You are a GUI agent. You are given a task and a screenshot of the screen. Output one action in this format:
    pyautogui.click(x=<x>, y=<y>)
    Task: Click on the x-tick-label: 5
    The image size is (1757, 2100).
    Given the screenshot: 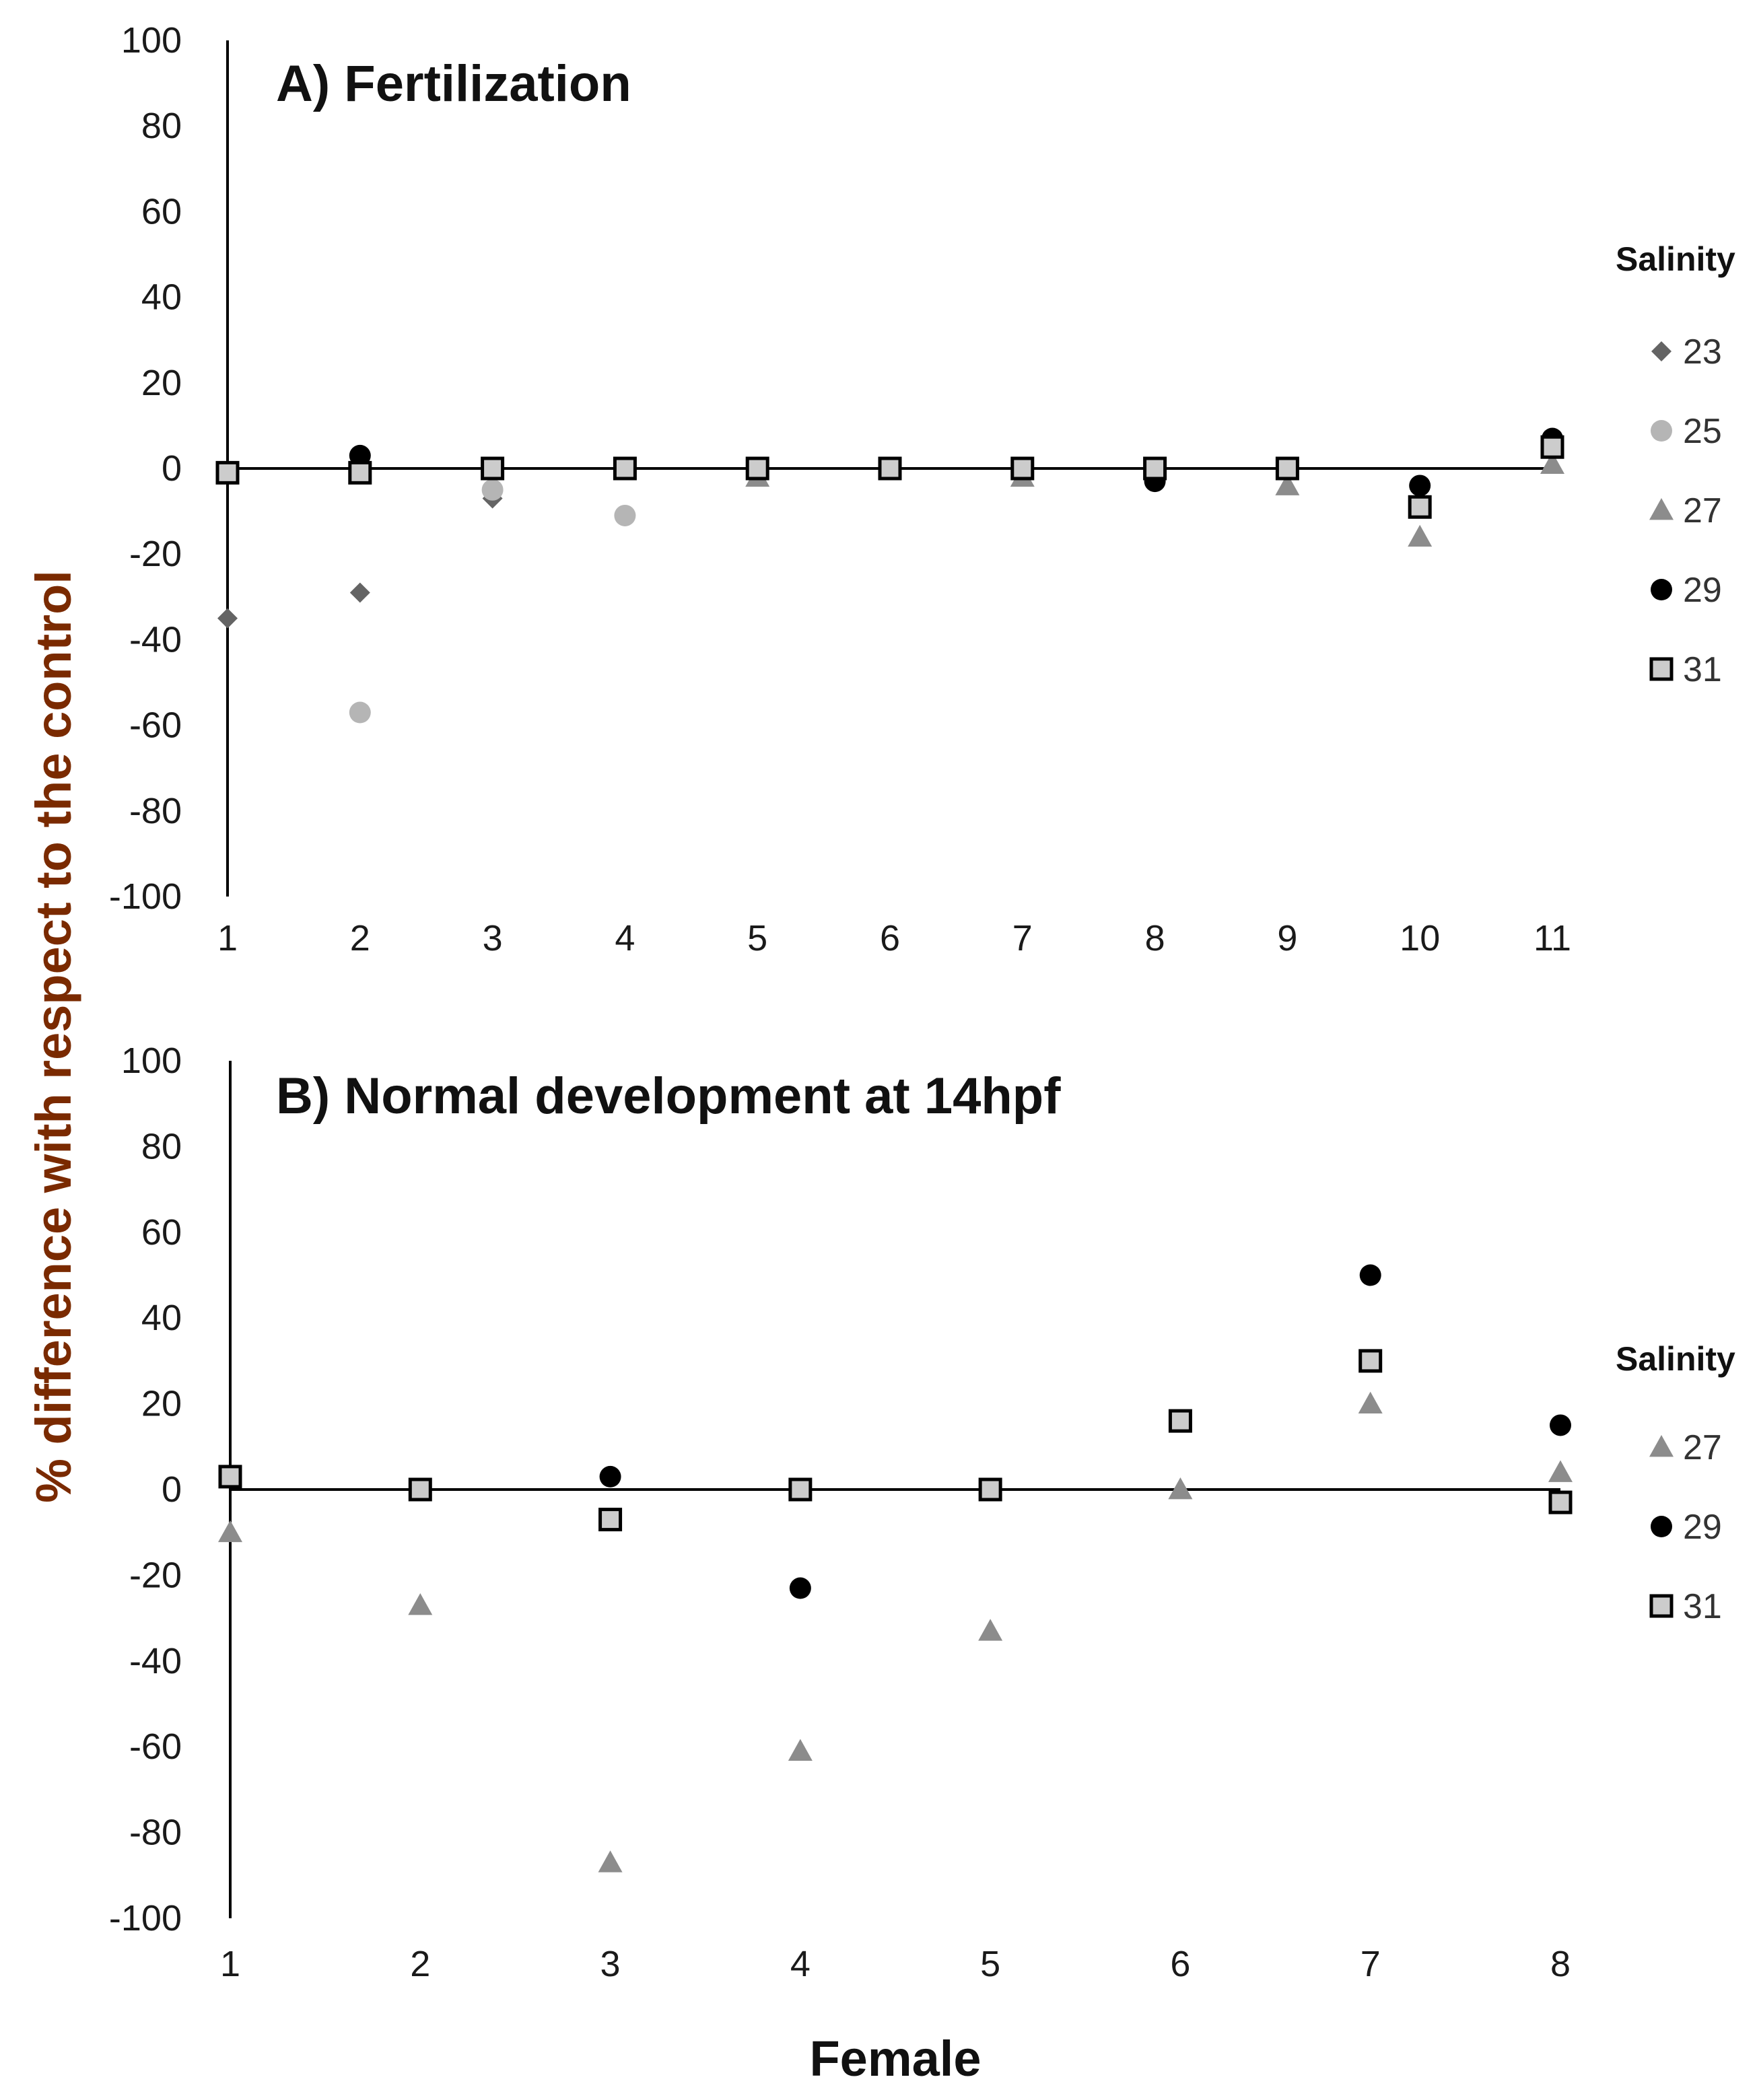 What is the action you would take?
    pyautogui.click(x=757, y=938)
    